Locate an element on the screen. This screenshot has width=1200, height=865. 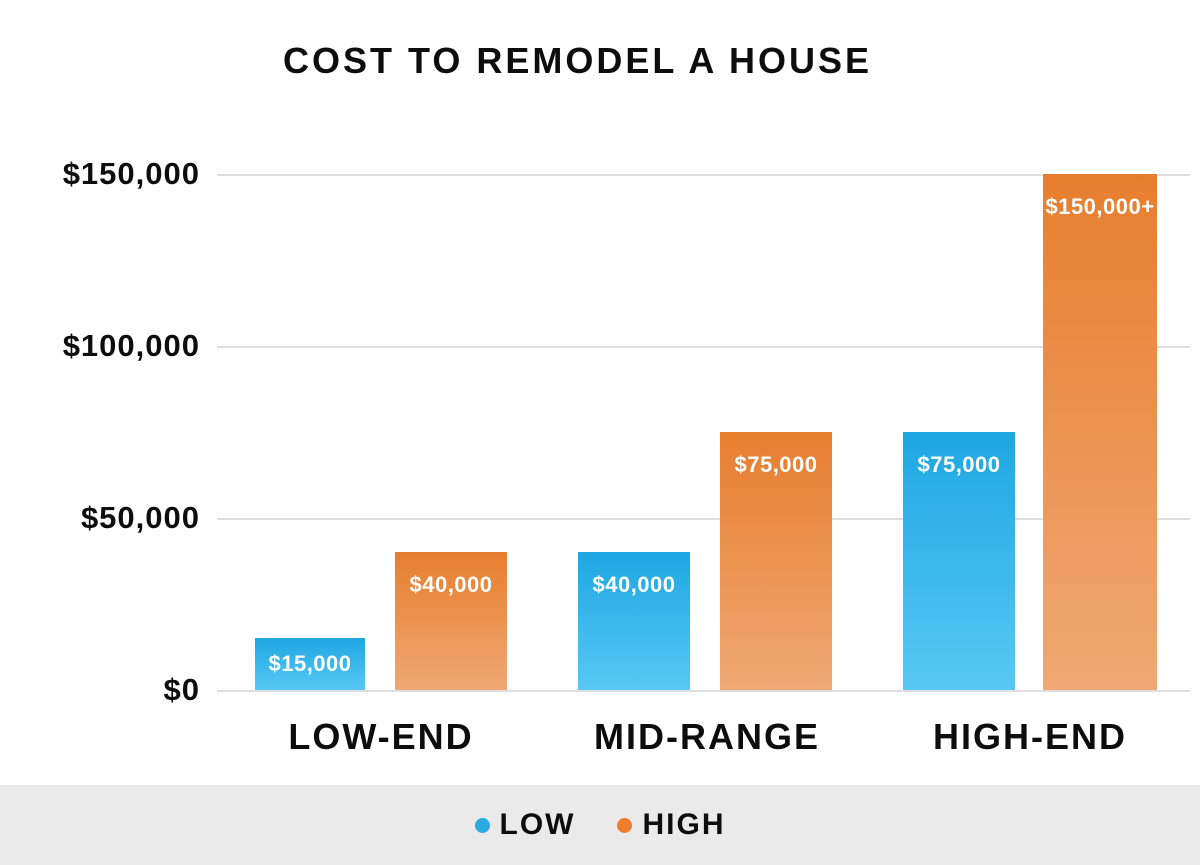
y-tick-100000: $100,000 is located at coordinates (131, 345).